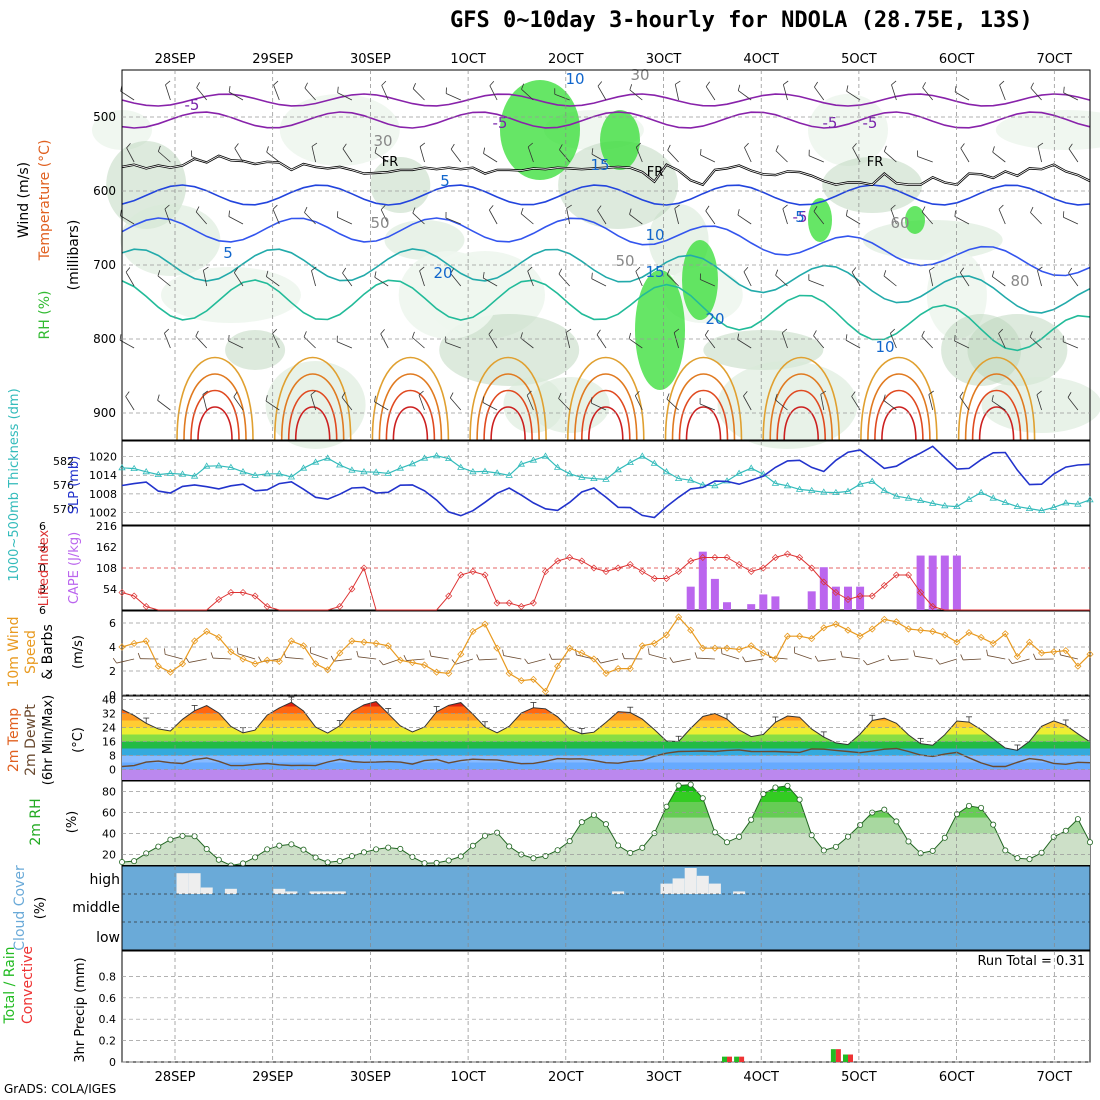 The height and width of the screenshot is (1100, 1100). I want to click on date-label-top: 30SEP, so click(370, 59).